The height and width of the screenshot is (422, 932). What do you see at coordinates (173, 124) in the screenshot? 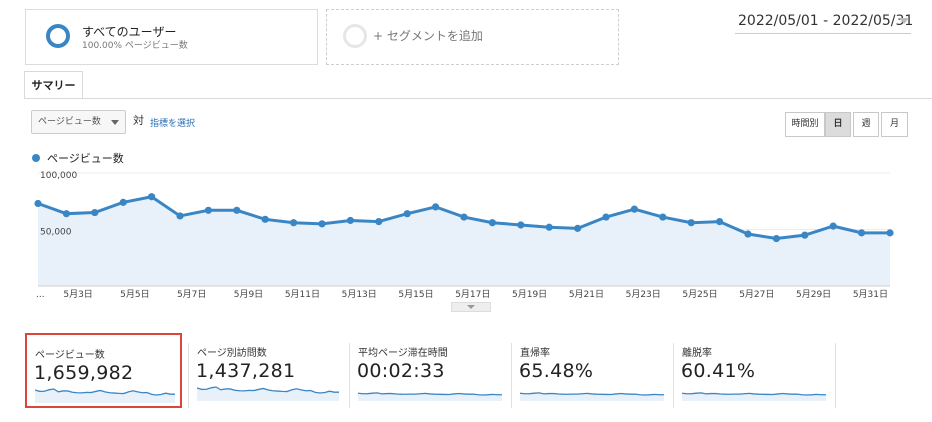
I see `select-metric-link: 指標を選択` at bounding box center [173, 124].